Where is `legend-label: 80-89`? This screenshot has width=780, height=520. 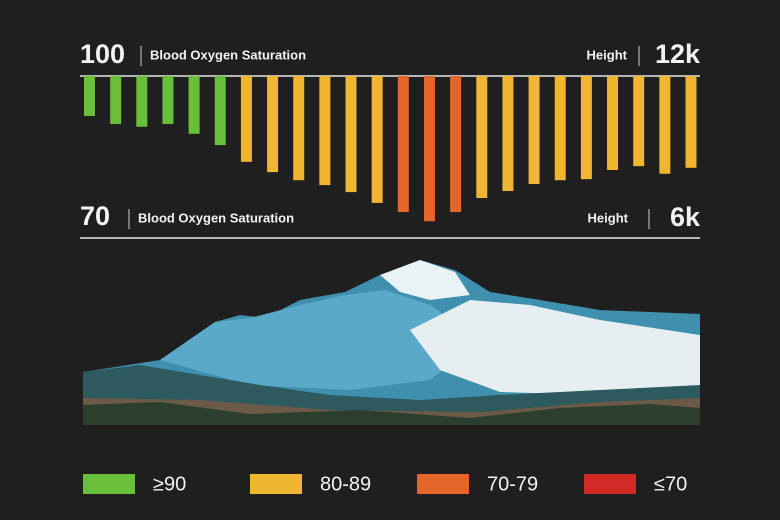 legend-label: 80-89 is located at coordinates (345, 484).